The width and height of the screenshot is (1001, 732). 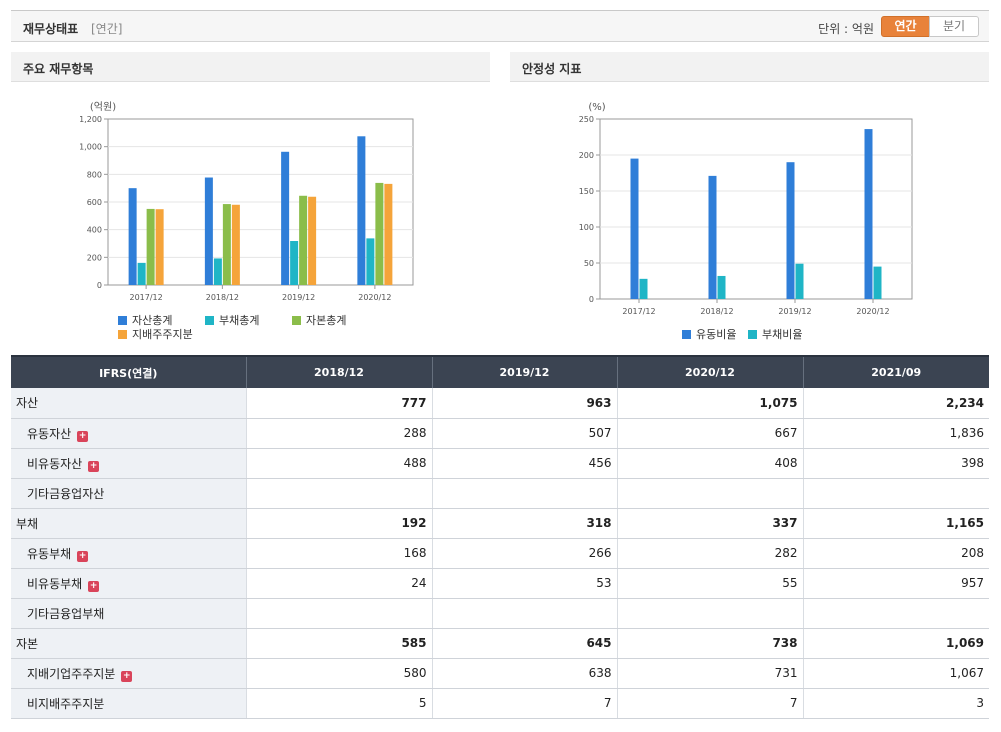 I want to click on x-tick-label: 2020/12, so click(x=374, y=297).